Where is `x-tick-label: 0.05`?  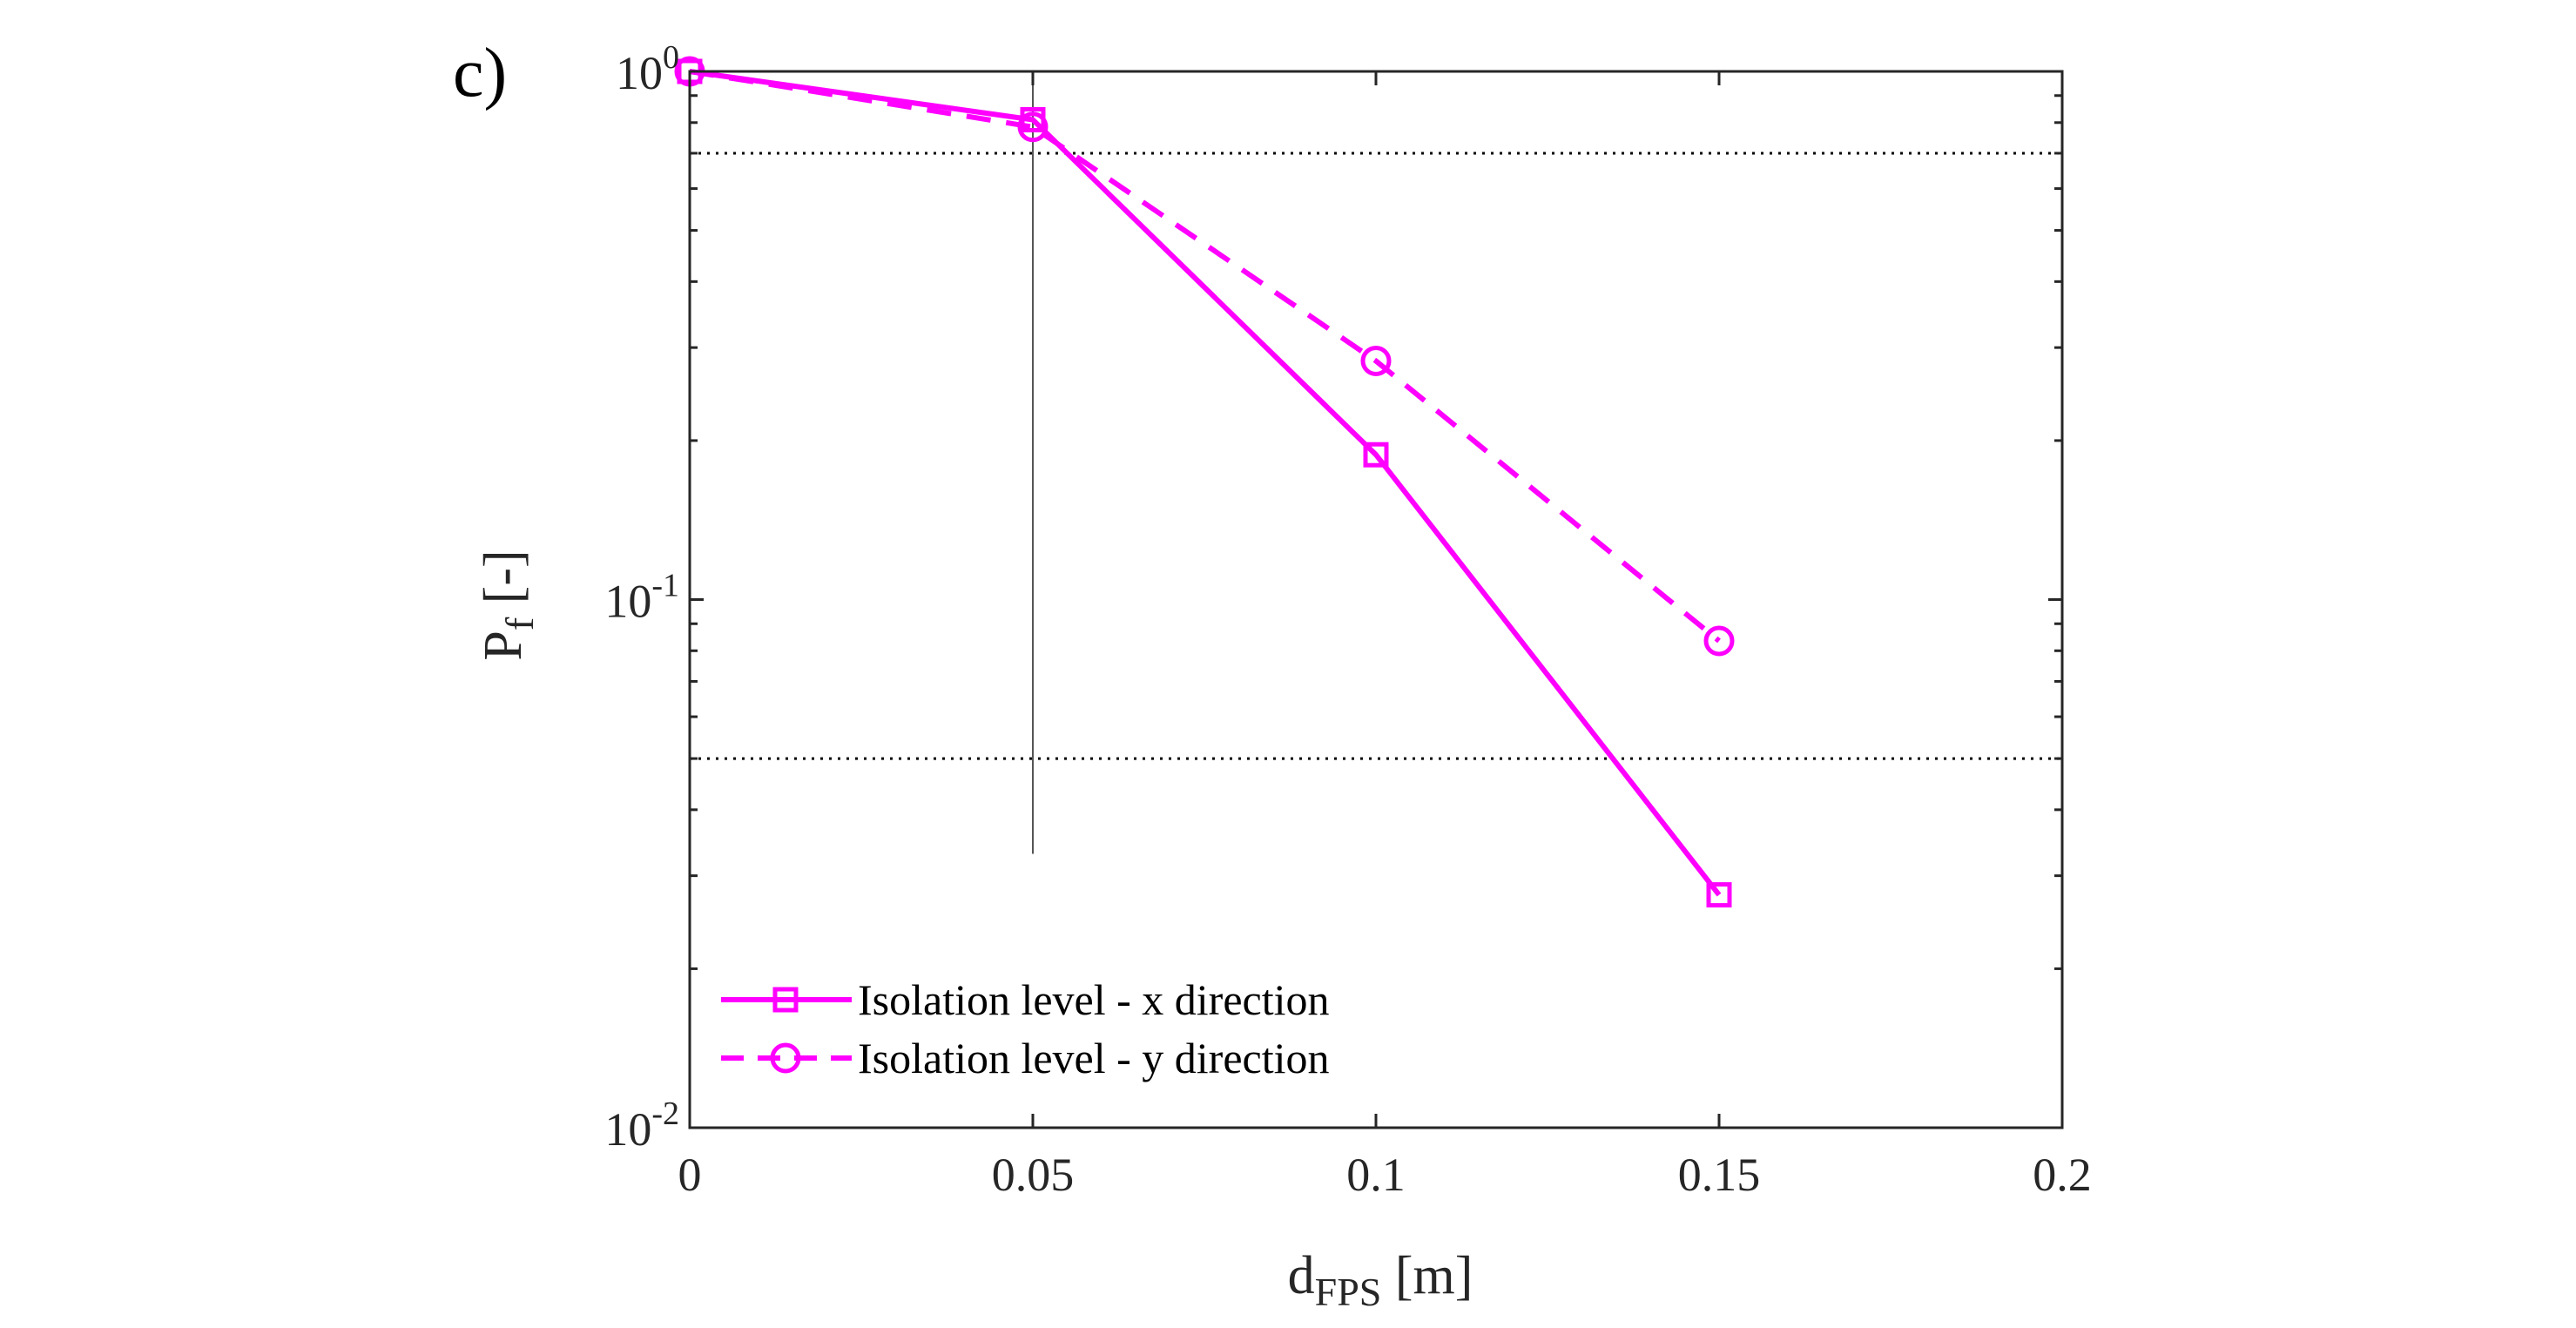 x-tick-label: 0.05 is located at coordinates (1033, 1175).